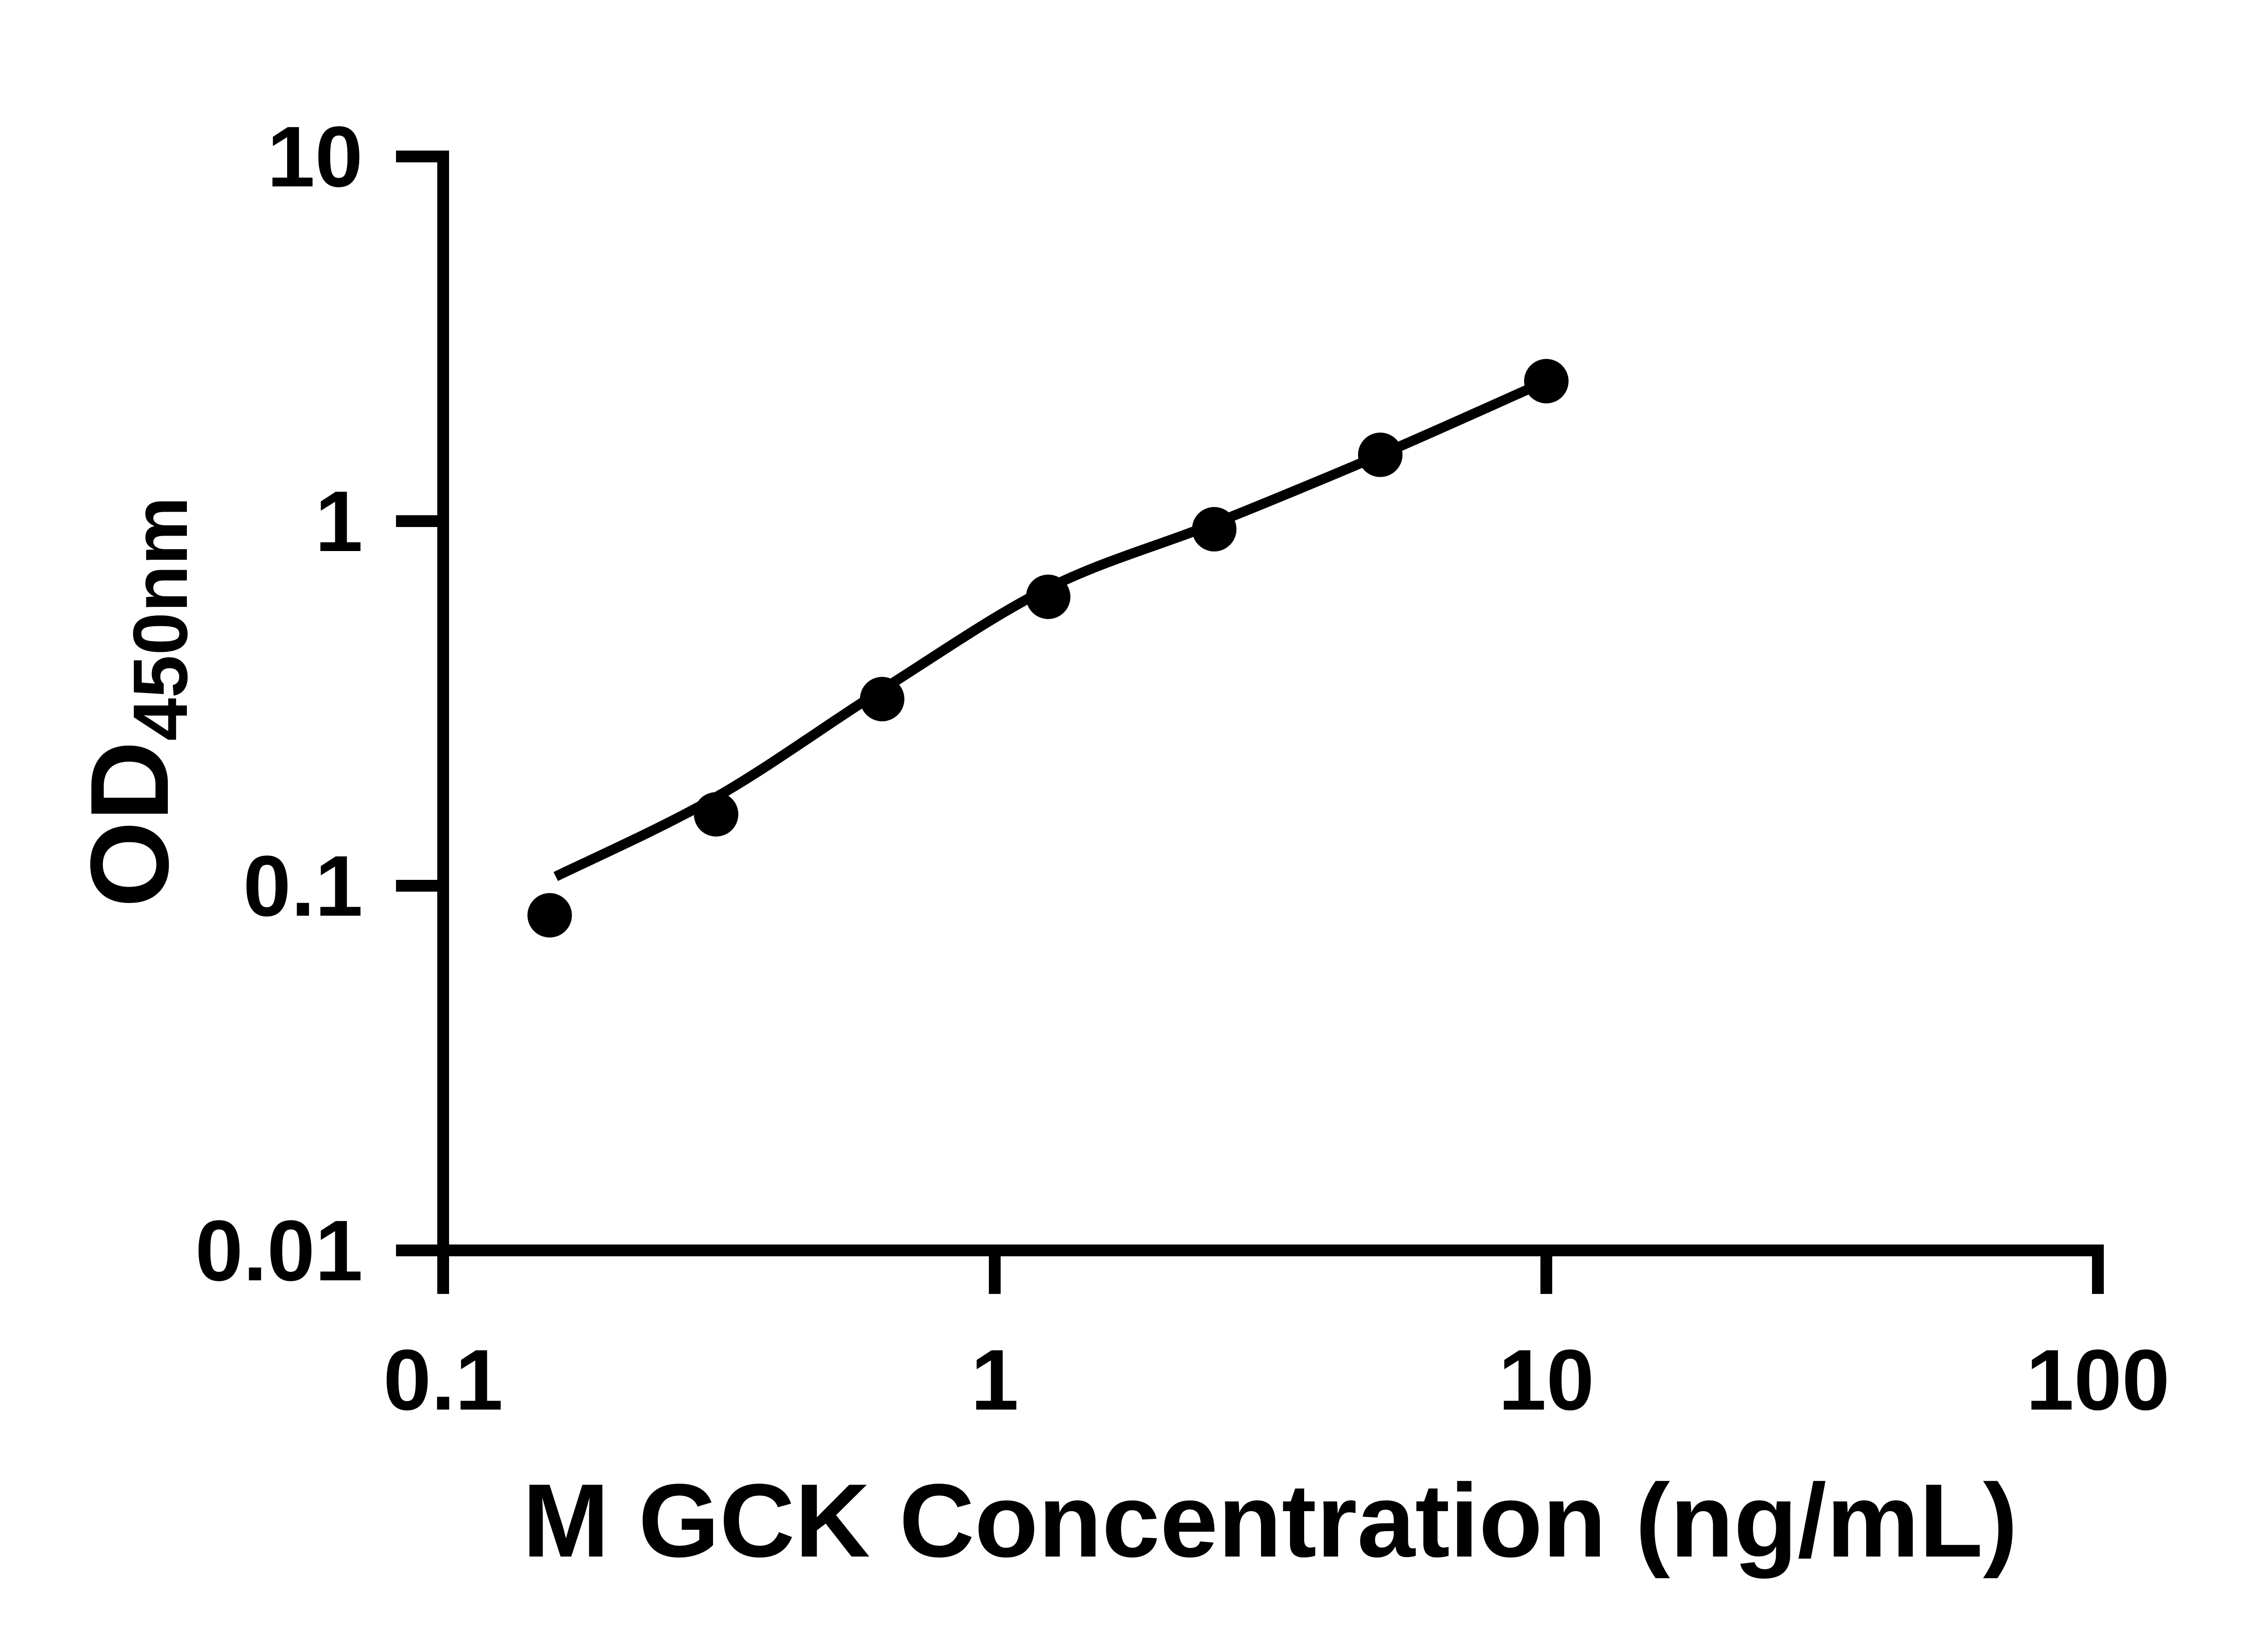 The width and height of the screenshot is (2268, 1635). What do you see at coordinates (279, 704) in the screenshot?
I see `y-axis-tick-labels: 10 1 0.1 0.01` at bounding box center [279, 704].